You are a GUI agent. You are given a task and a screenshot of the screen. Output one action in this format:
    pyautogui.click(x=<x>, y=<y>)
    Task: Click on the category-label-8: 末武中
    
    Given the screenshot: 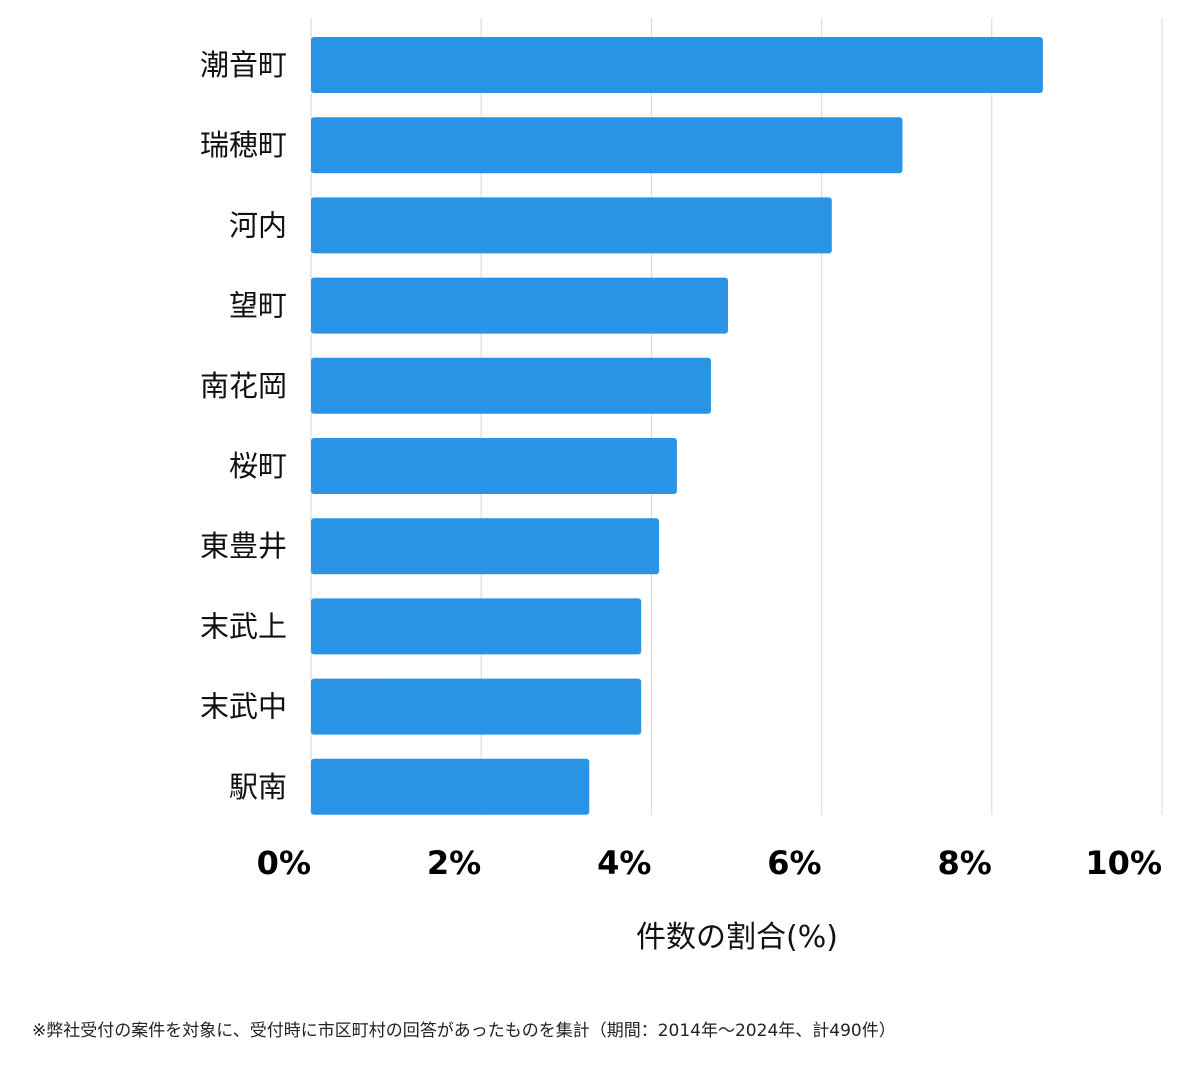 What is the action you would take?
    pyautogui.click(x=243, y=707)
    